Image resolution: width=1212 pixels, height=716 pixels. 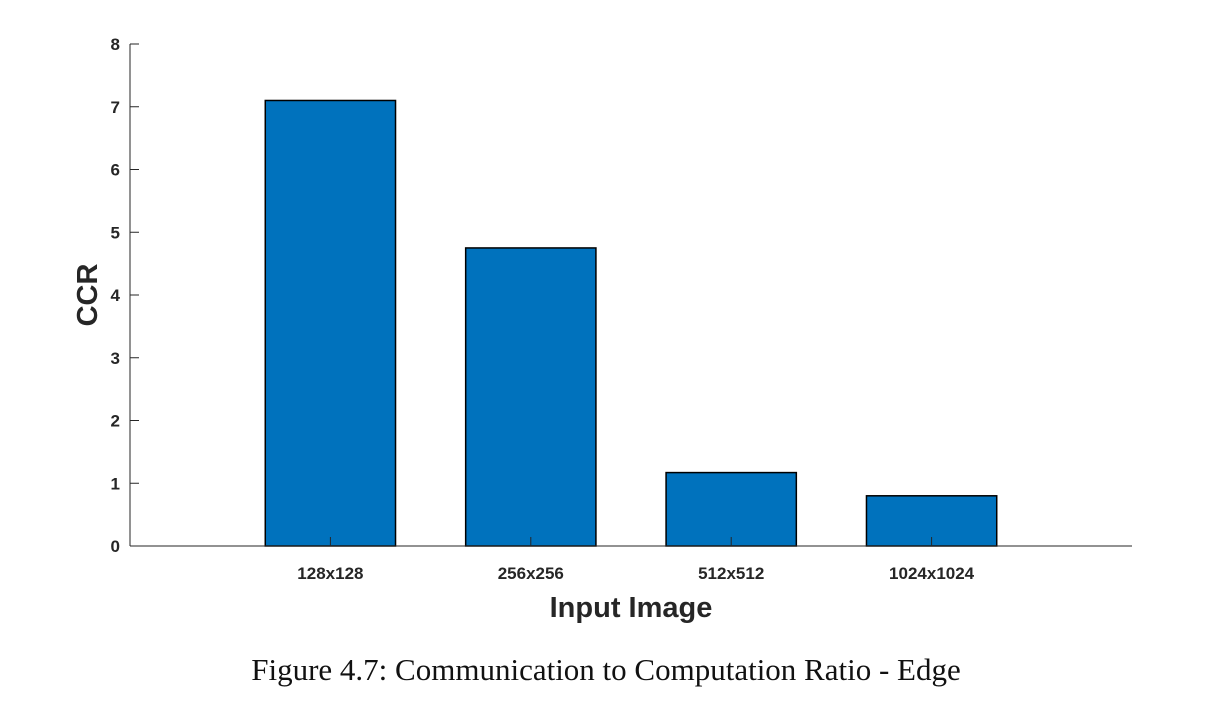 I want to click on y-tick-label: 4, so click(x=116, y=295).